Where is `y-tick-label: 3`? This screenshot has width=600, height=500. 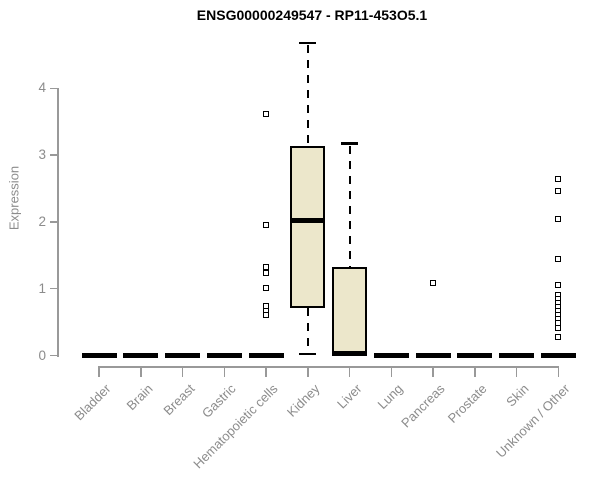 y-tick-label: 3 is located at coordinates (42, 155).